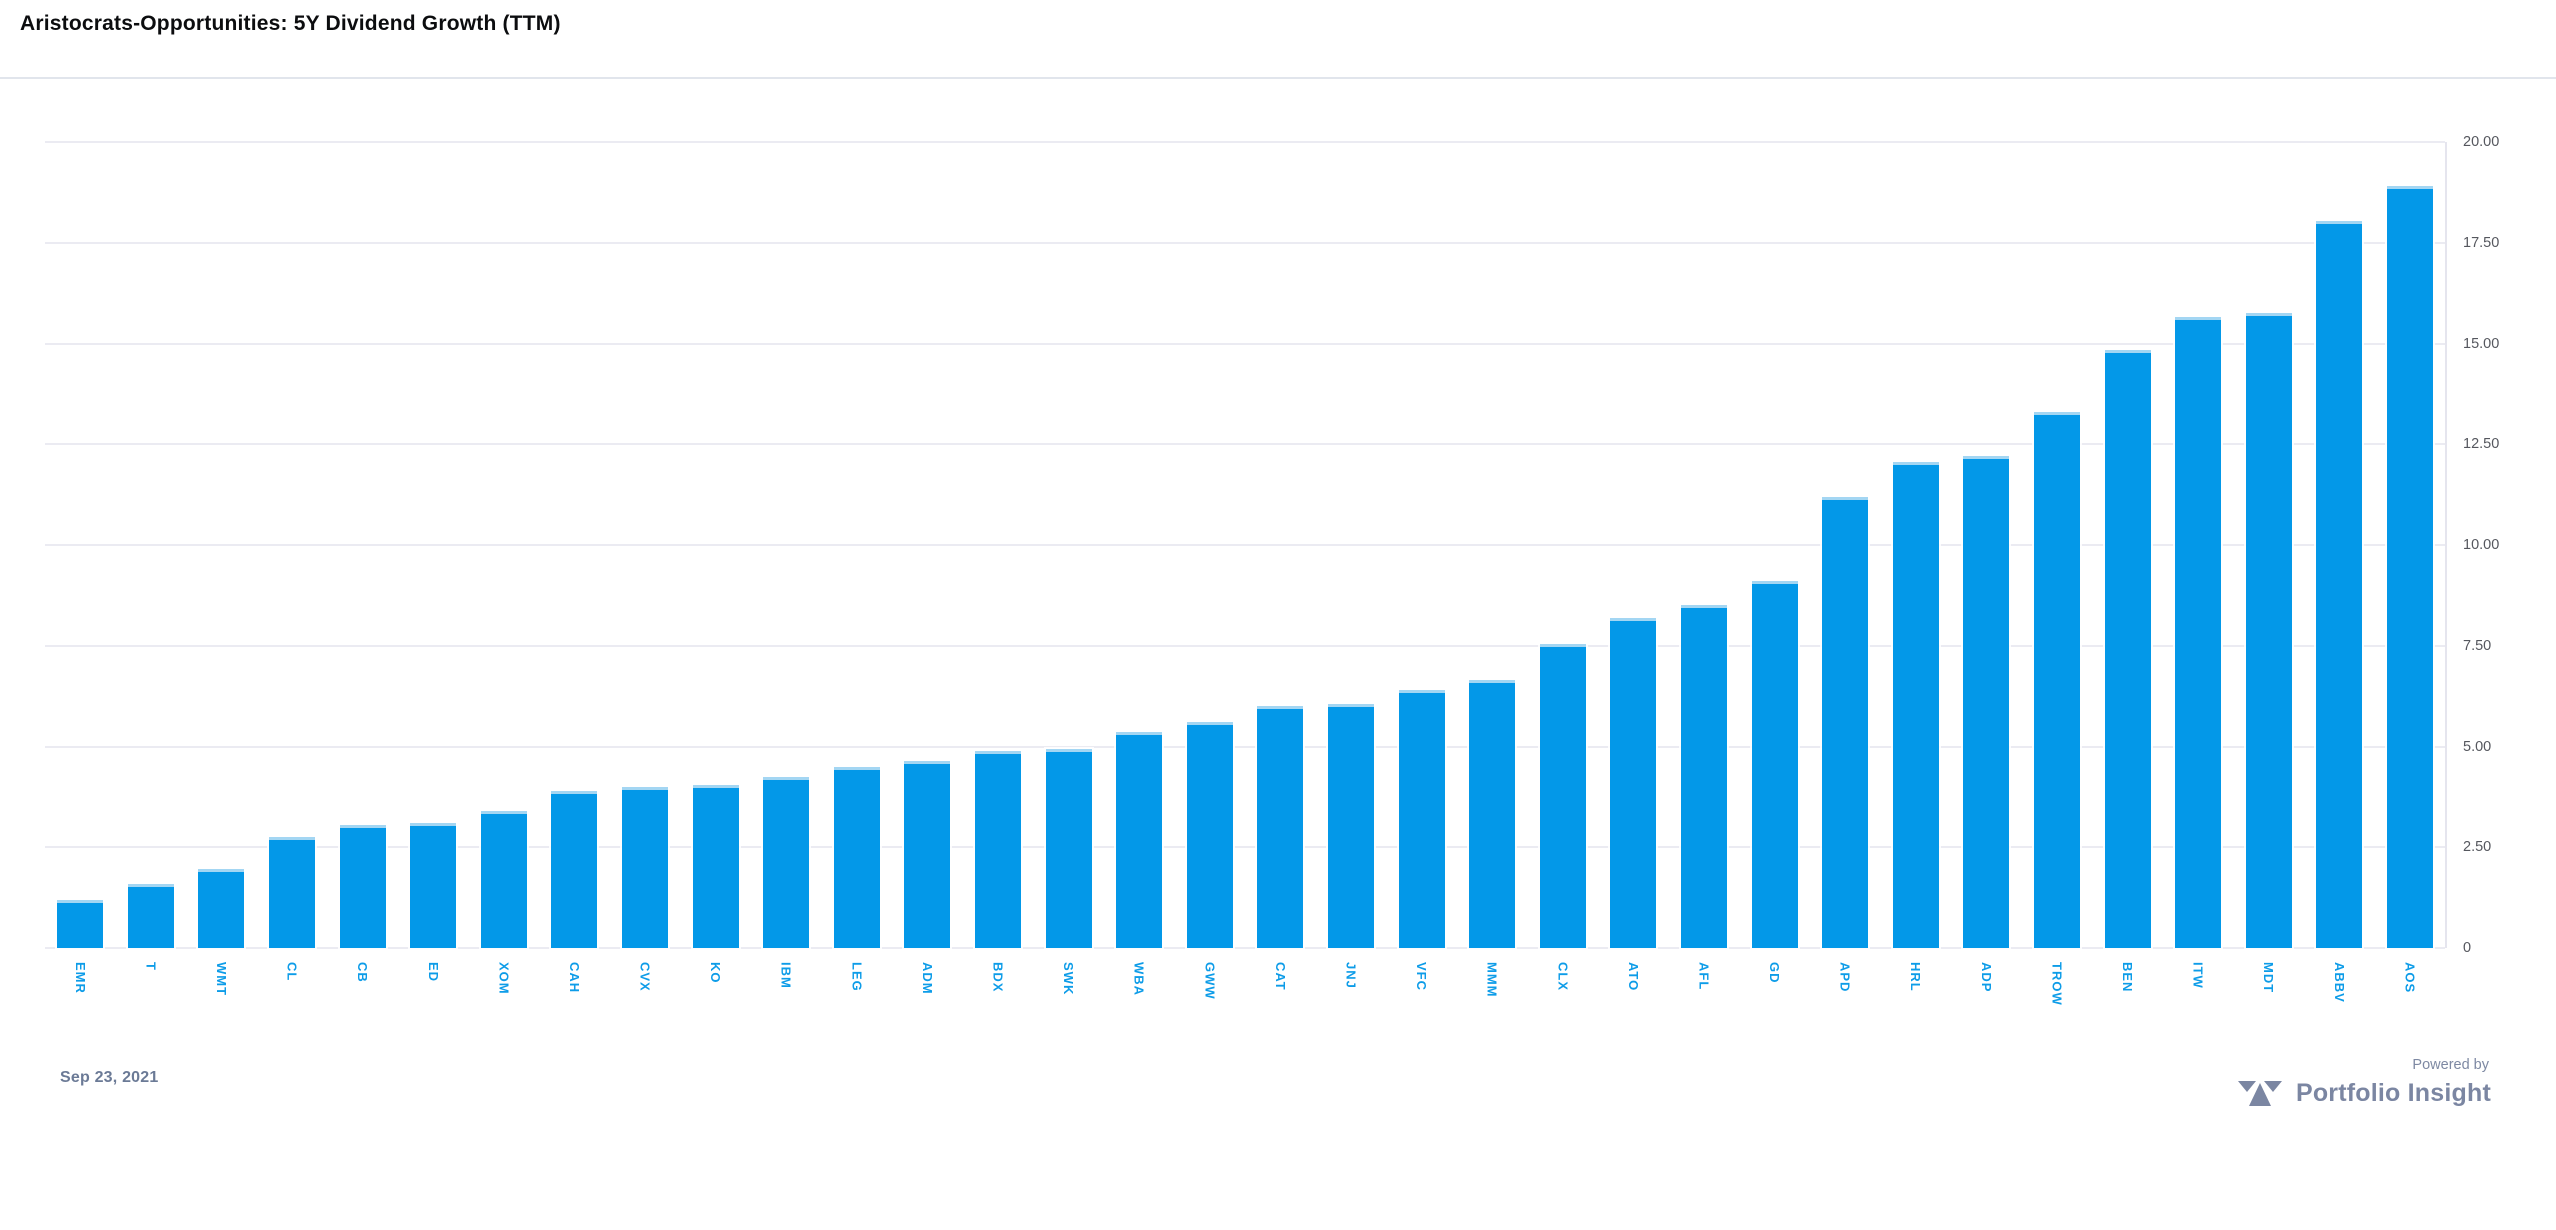 The image size is (2556, 1230). What do you see at coordinates (1421, 566) in the screenshot?
I see `bar-group: VFC` at bounding box center [1421, 566].